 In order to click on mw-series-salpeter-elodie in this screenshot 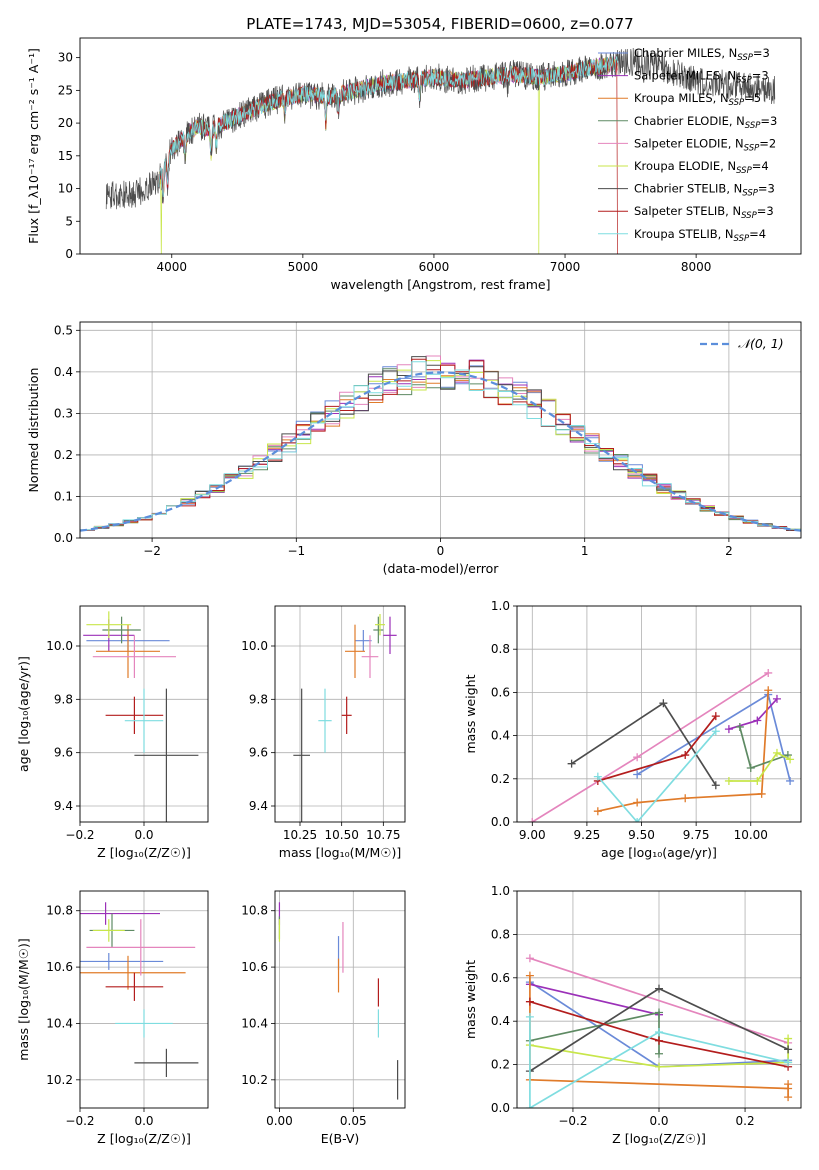, I will do `click(650, 745)`.